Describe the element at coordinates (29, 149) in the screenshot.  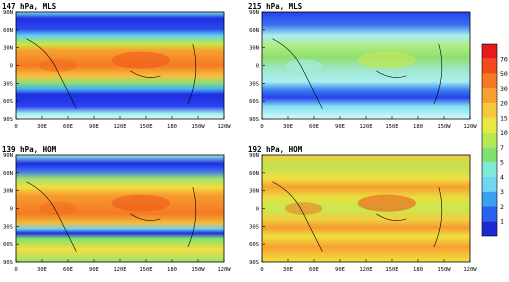
I see `panel-title: 139 hPa, HOM` at that location.